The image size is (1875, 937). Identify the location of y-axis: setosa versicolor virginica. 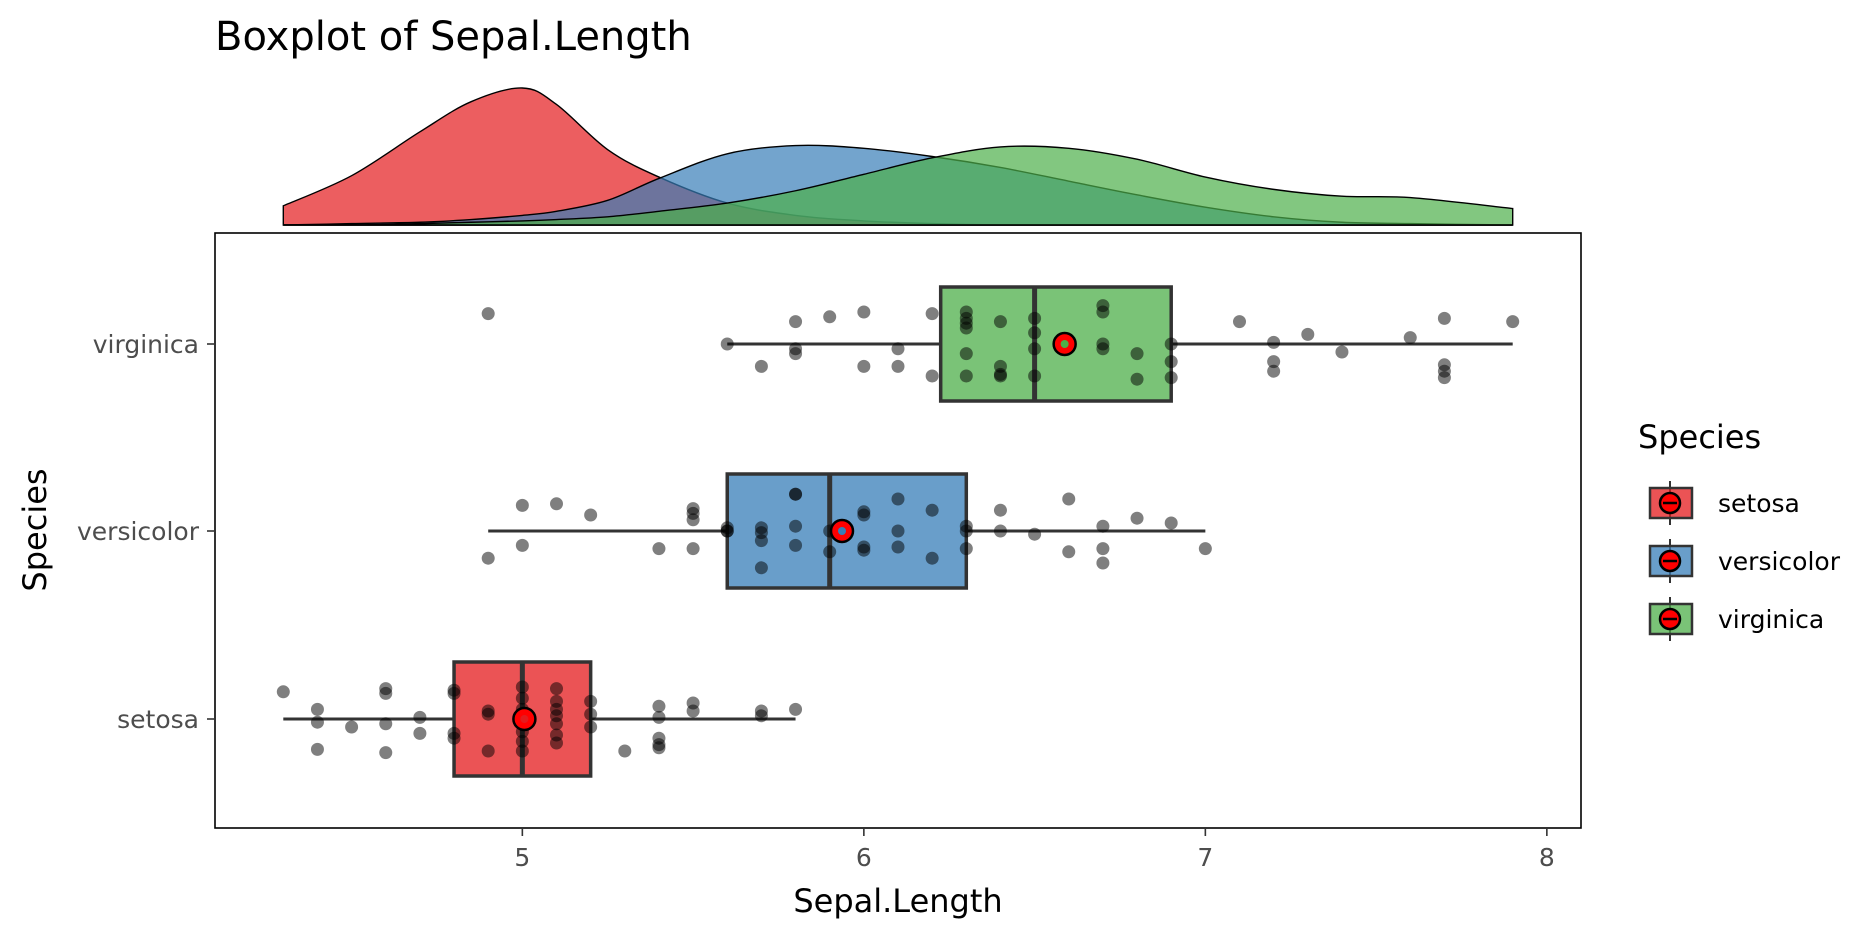
(146, 532).